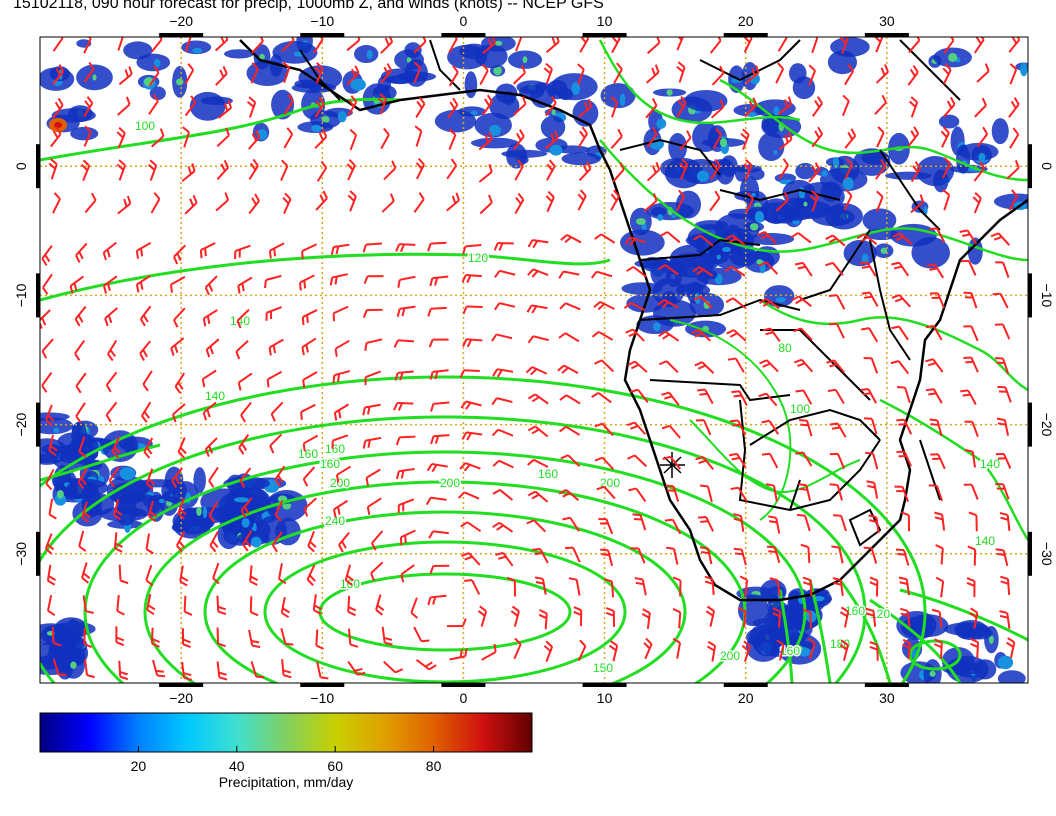  I want to click on contour-label: 160, so click(548, 474).